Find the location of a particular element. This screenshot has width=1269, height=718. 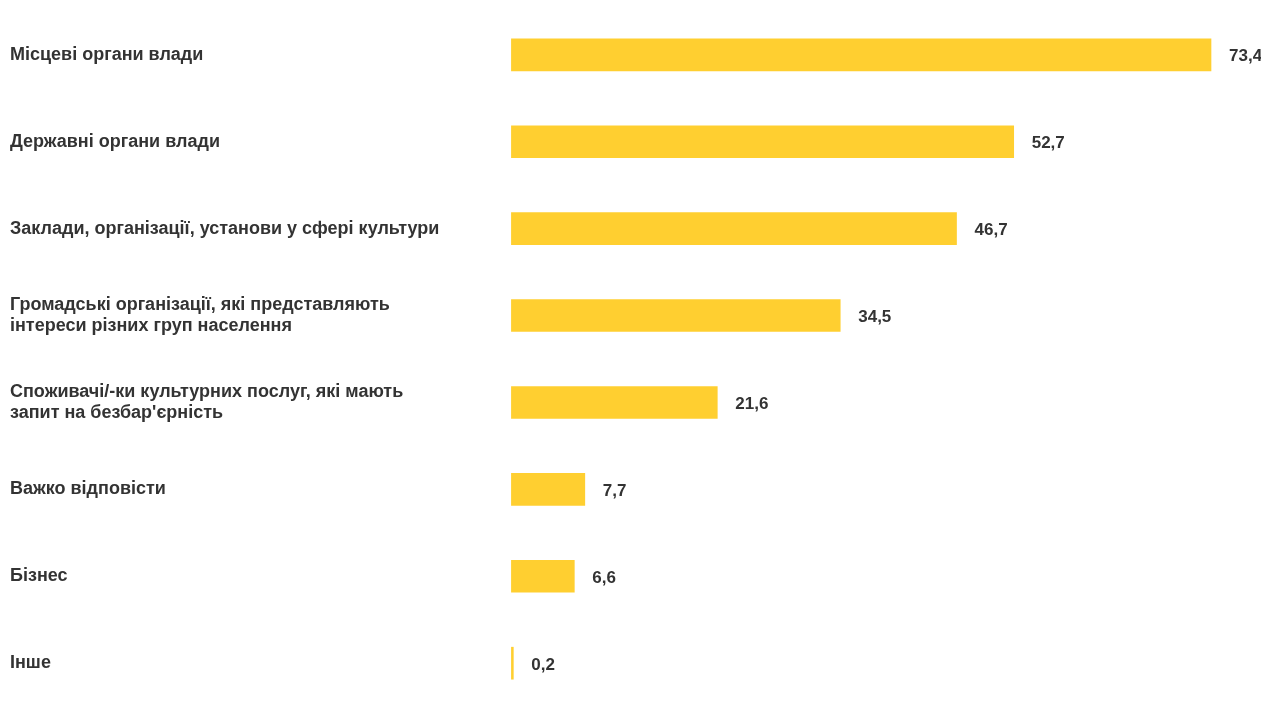

y-tick-label: Важко відповісти is located at coordinates (88, 488).